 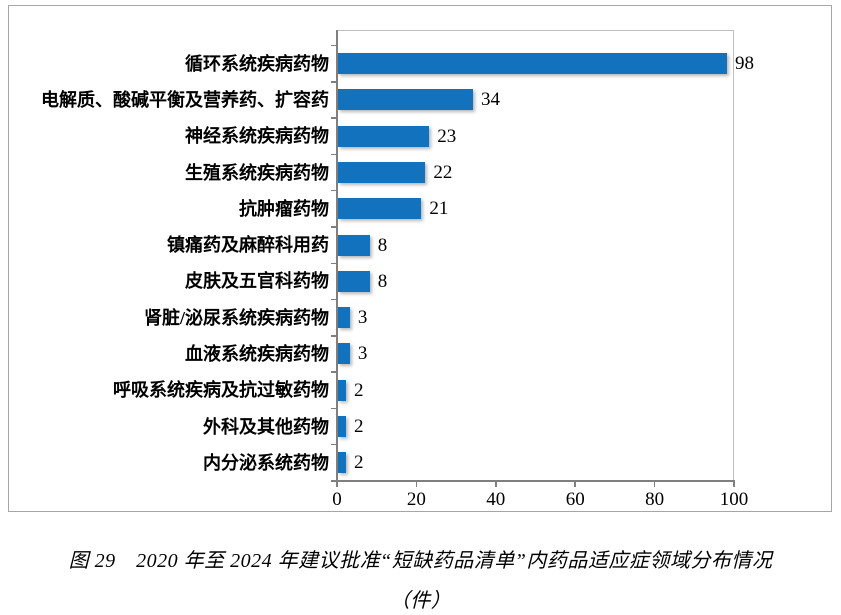 What do you see at coordinates (337, 255) in the screenshot?
I see `category-axis-line` at bounding box center [337, 255].